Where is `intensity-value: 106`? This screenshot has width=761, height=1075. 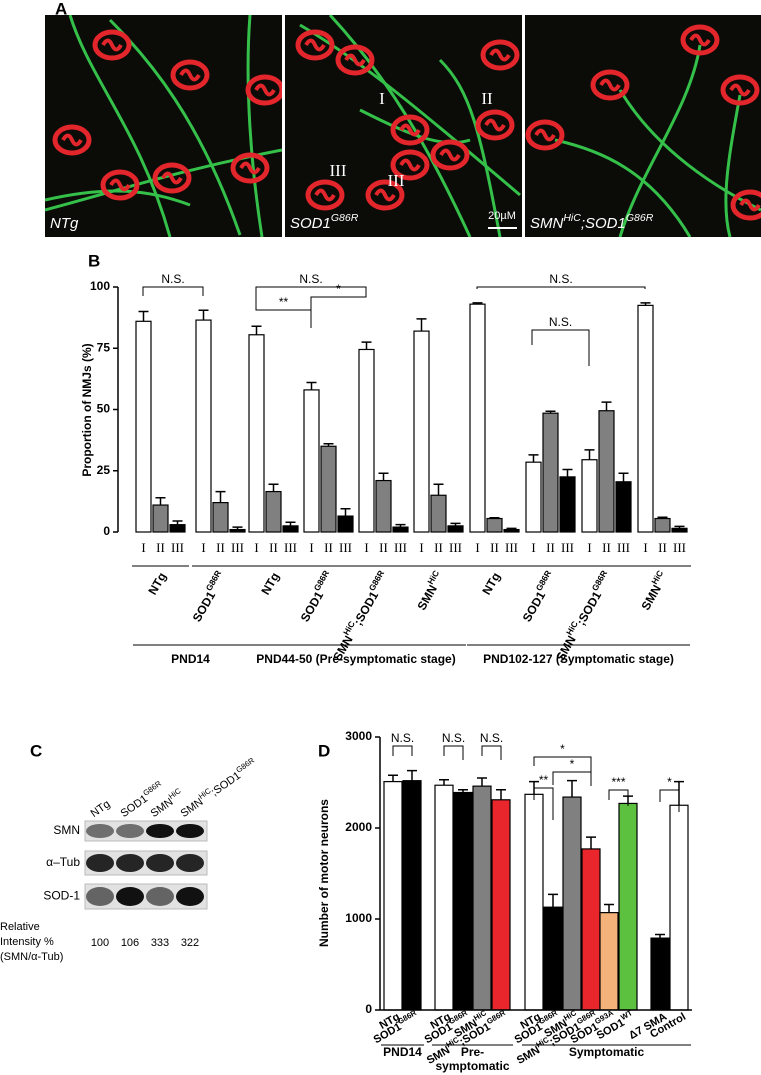 intensity-value: 106 is located at coordinates (130, 943).